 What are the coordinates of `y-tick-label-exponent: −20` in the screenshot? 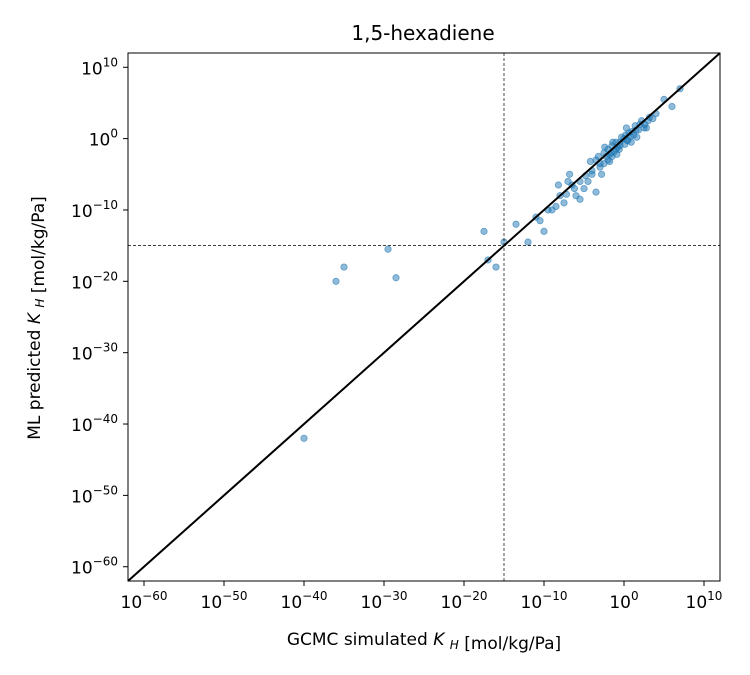 It's located at (105, 276).